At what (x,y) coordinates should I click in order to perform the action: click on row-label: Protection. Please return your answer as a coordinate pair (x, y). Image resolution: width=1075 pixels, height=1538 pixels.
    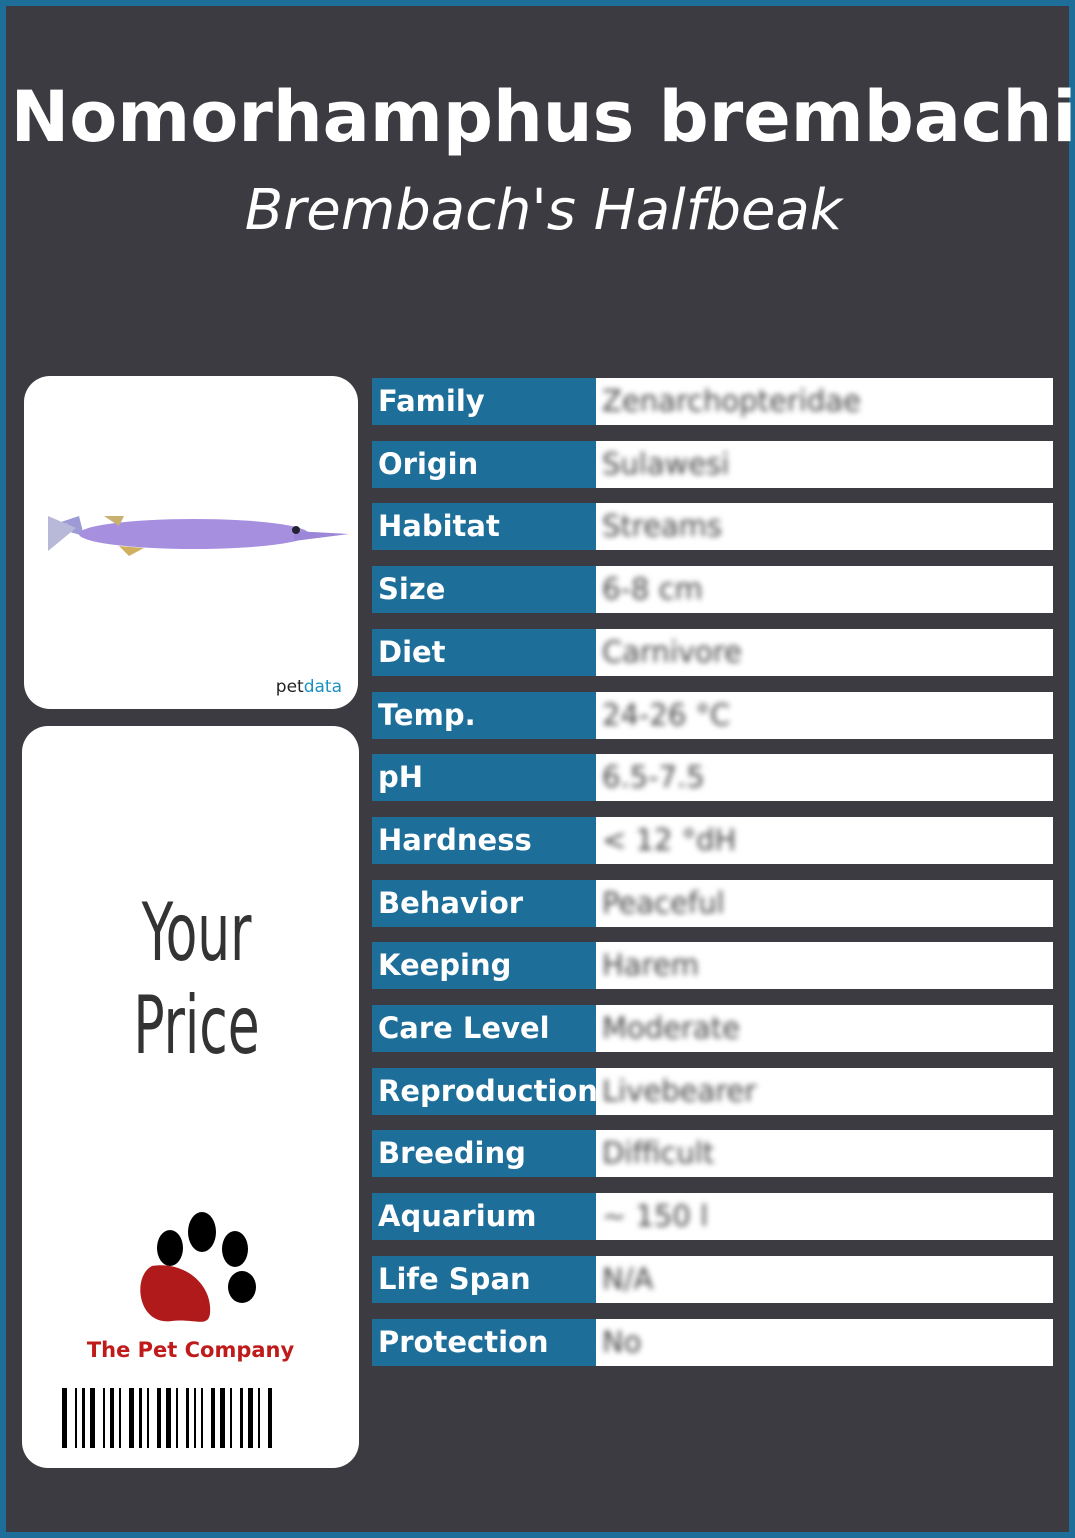
    Looking at the image, I should click on (484, 1342).